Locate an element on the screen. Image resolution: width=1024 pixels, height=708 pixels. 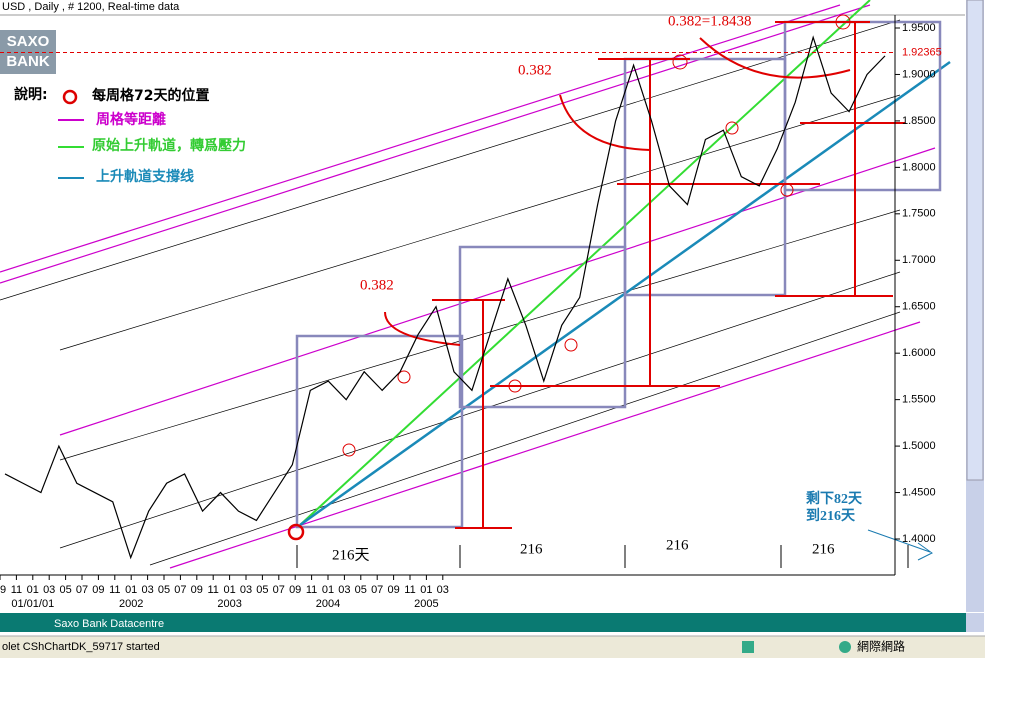
y-tick-label: 1.9000 is located at coordinates (919, 74).